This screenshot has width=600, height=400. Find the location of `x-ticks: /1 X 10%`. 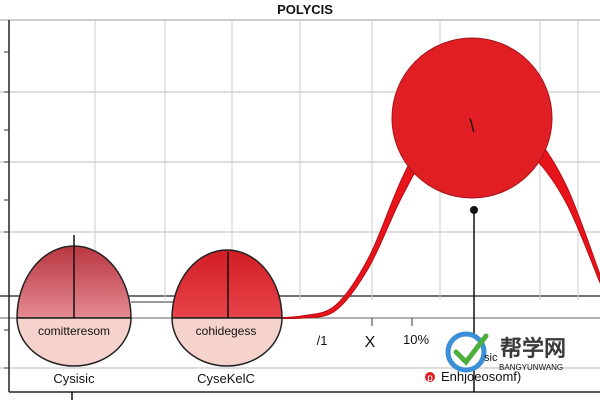

x-ticks: /1 X 10% is located at coordinates (373, 334).